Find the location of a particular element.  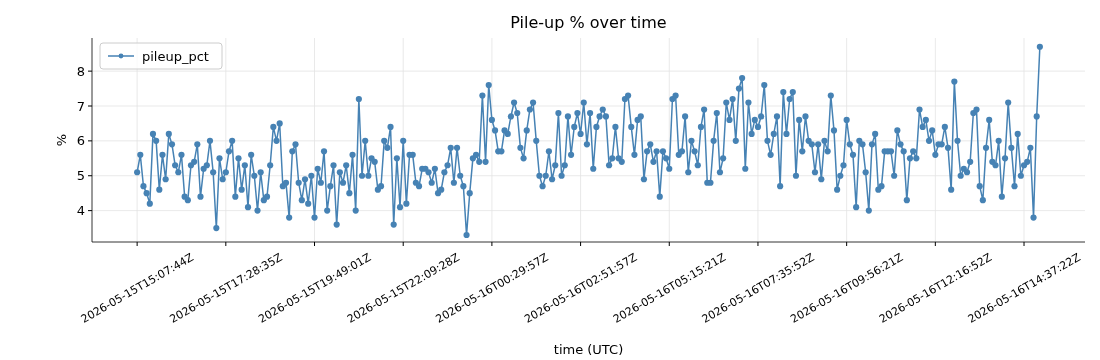

y-tick-label: 7 is located at coordinates (80, 106).